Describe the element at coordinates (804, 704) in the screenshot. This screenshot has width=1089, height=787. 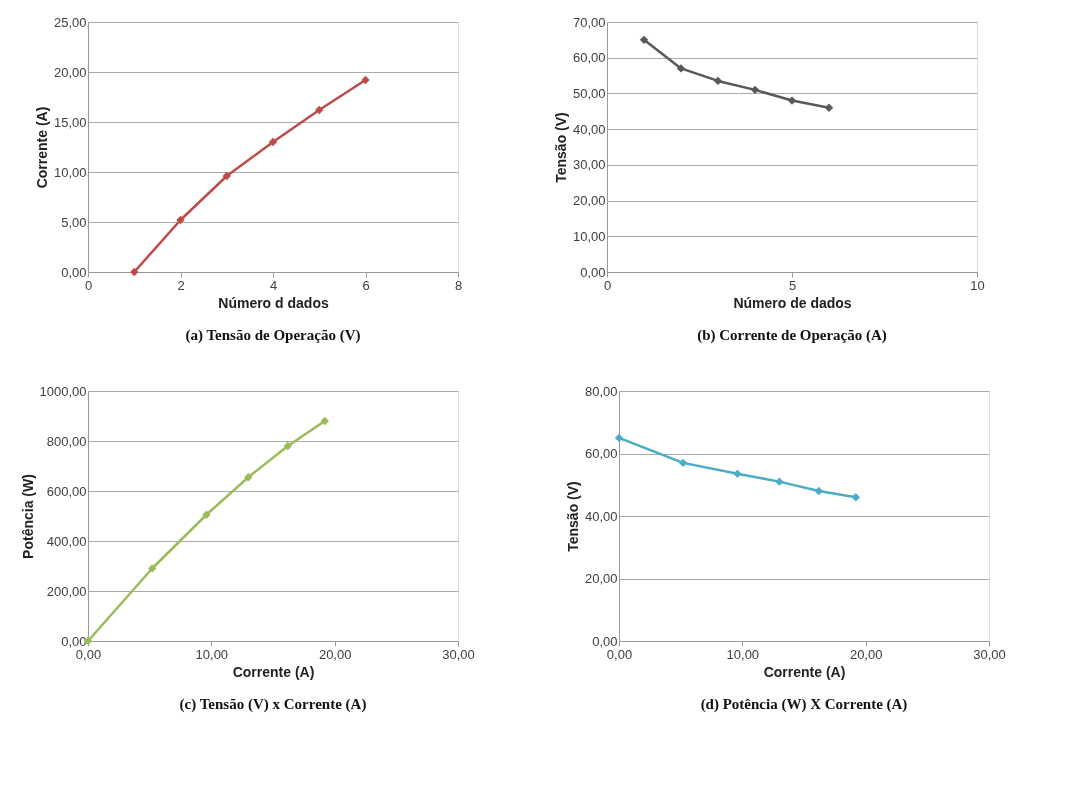
I see `text: (d) Potência (W) X Corrente (A)` at that location.